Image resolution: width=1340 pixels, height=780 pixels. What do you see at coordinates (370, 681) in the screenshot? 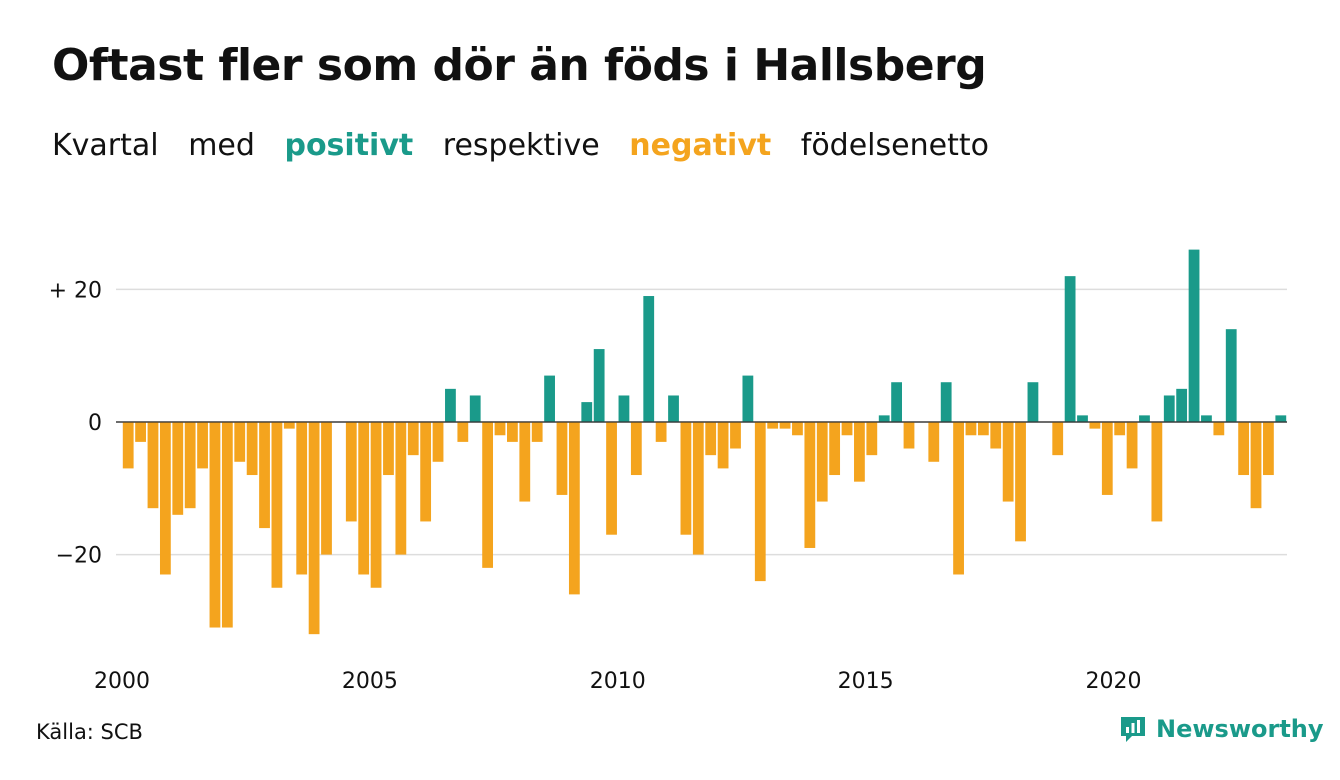
I see `x-tick-label: 2005` at bounding box center [370, 681].